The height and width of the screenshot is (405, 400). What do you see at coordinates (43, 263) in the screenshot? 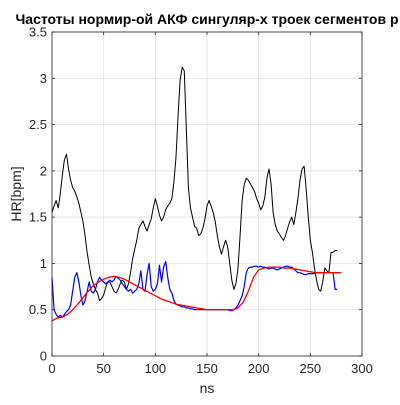
I see `y-tick-label: 1` at bounding box center [43, 263].